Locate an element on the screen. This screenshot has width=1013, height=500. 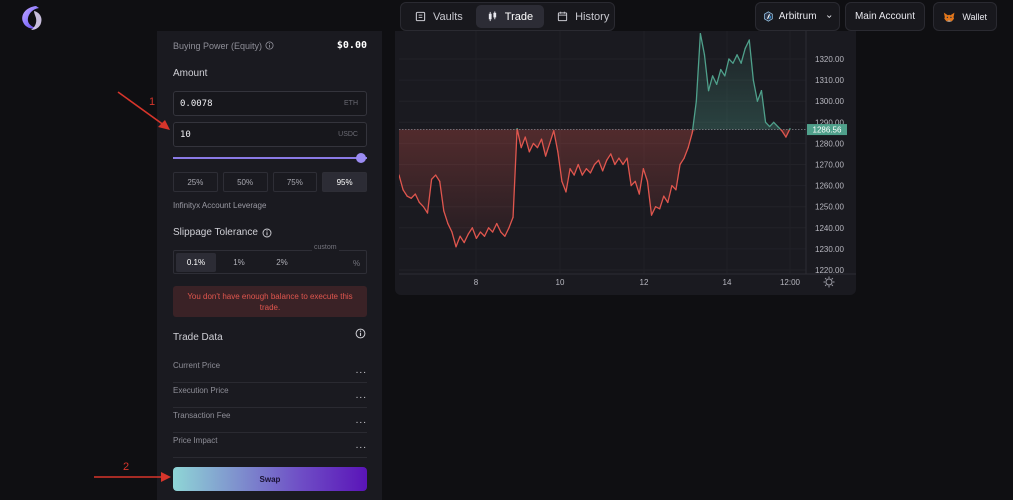
percent-75-button: 75% is located at coordinates (295, 182).